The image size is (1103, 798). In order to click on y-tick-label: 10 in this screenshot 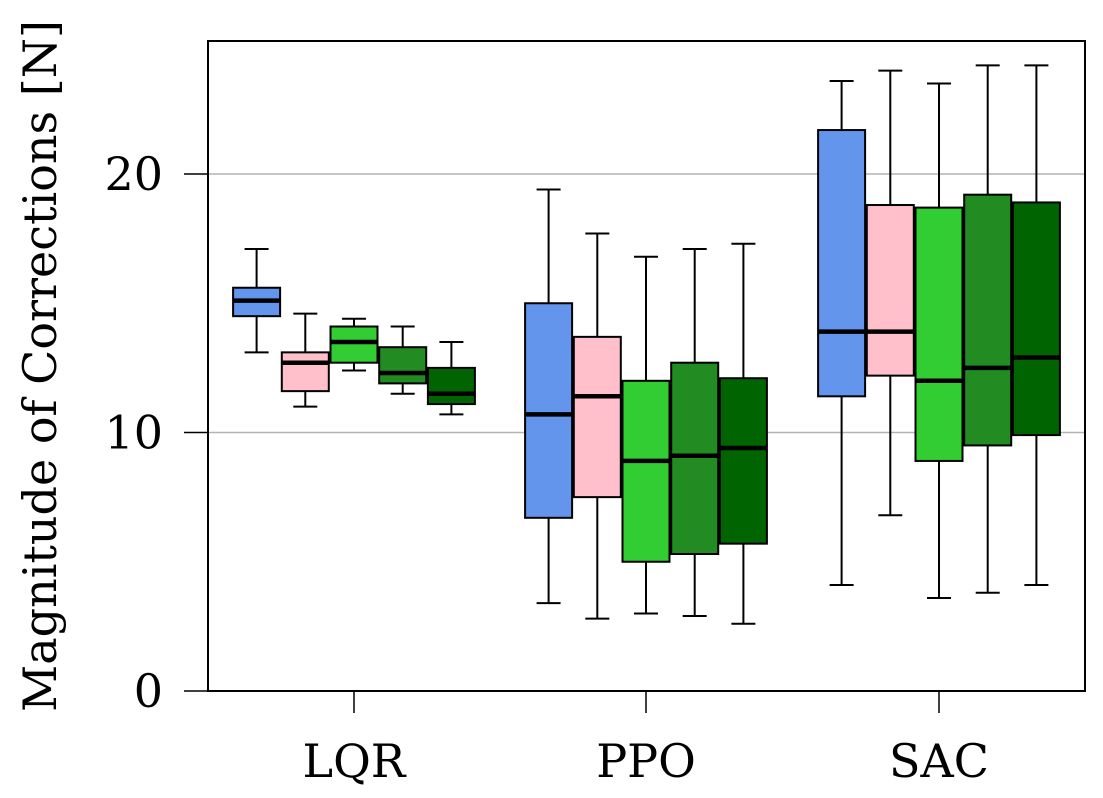, I will do `click(133, 433)`.